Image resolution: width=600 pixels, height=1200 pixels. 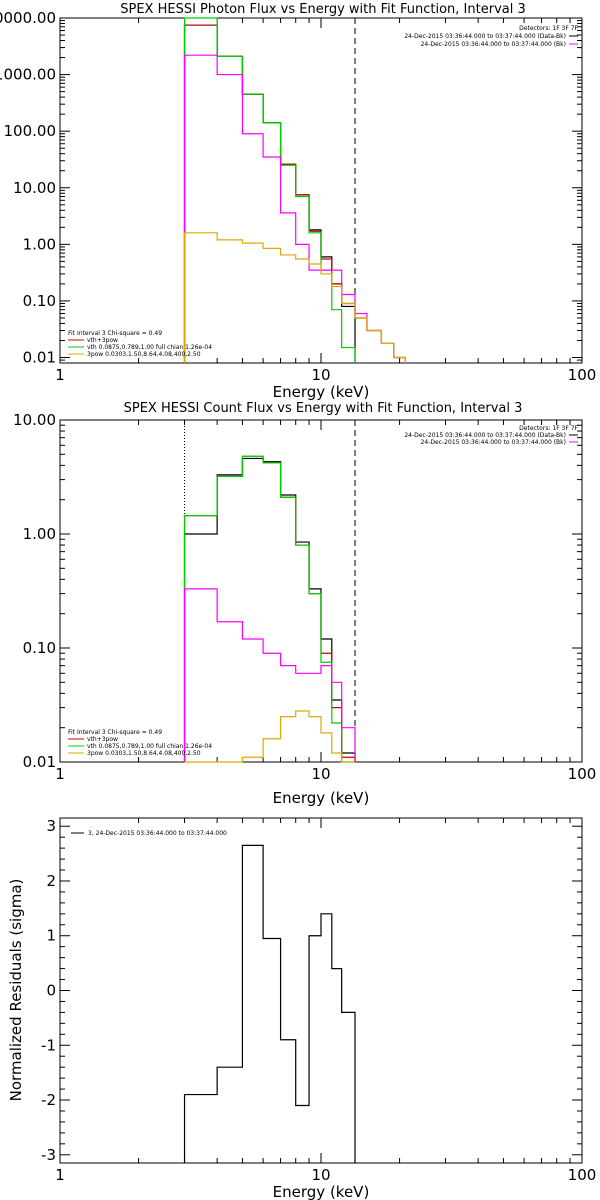 What do you see at coordinates (48, 1155) in the screenshot?
I see `residuals-ytick-label: -3` at bounding box center [48, 1155].